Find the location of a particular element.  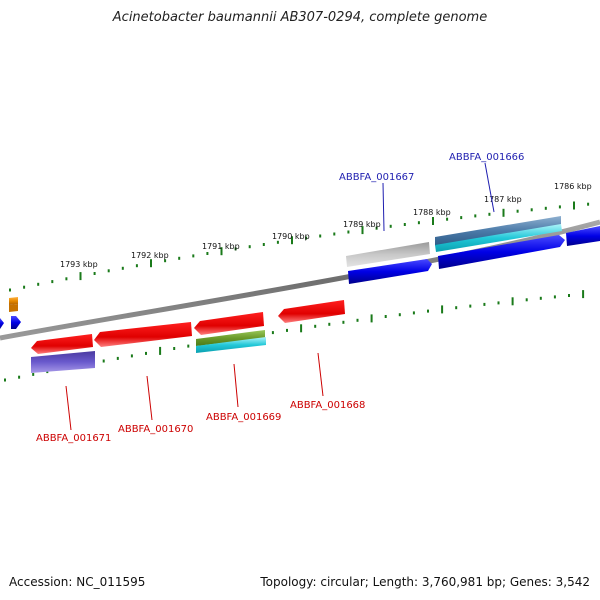

tick-label-1791: 1791 kbp is located at coordinates (221, 246).